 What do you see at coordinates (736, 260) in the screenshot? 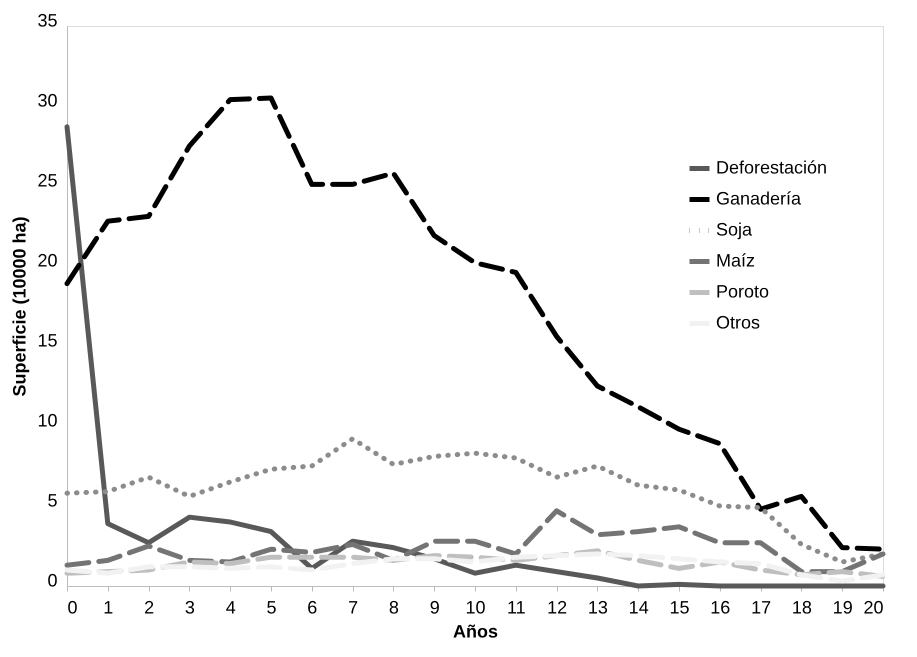
I see `legend-label: Maíz` at bounding box center [736, 260].